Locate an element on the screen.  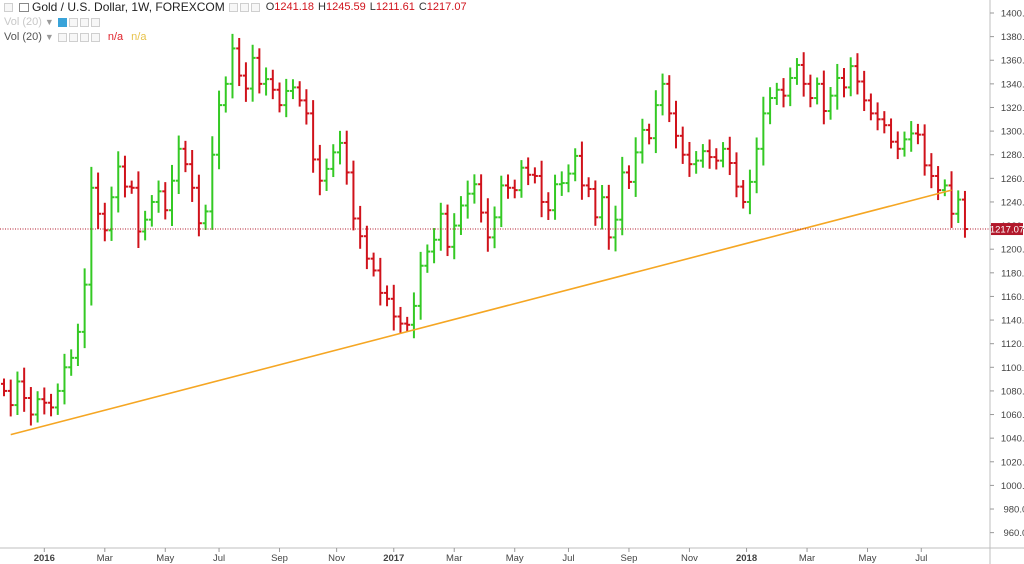
y-tick-label: 1020.00 is located at coordinates (1012, 462).